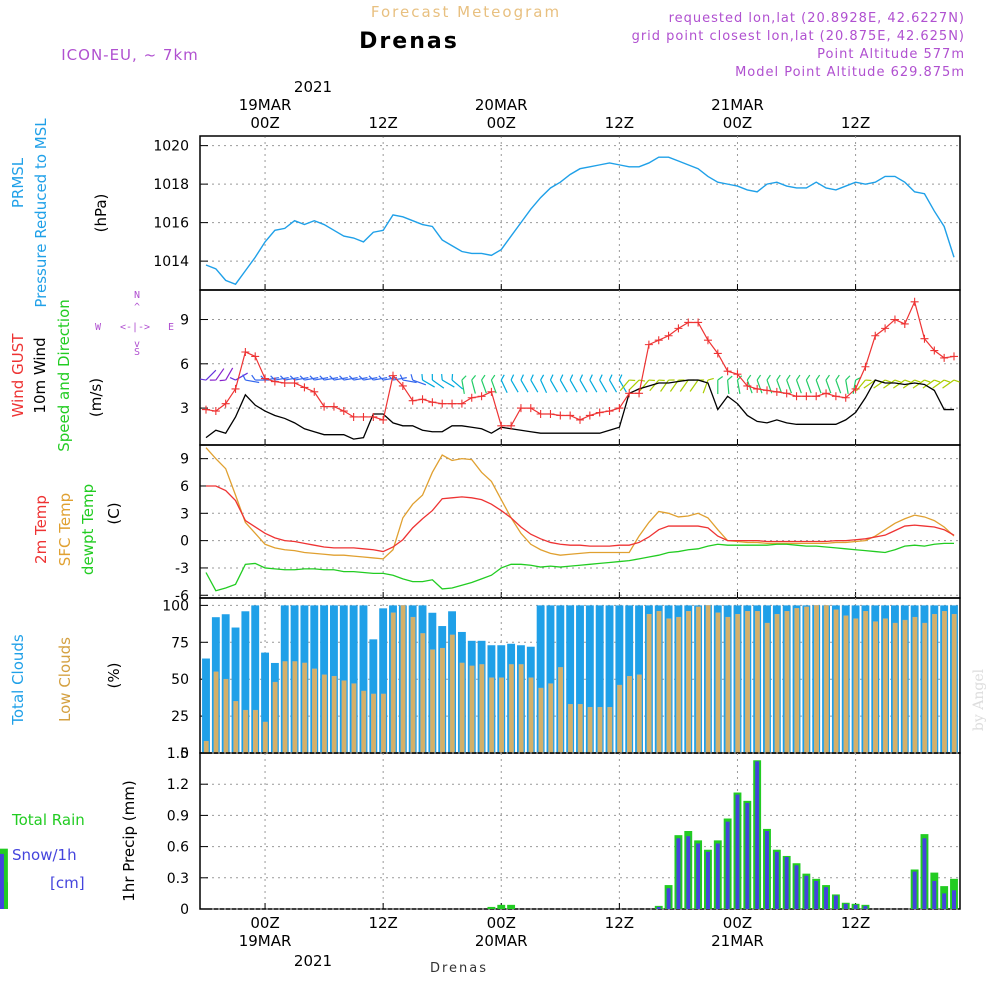 This screenshot has width=1000, height=1000. What do you see at coordinates (579, 567) in the screenshot?
I see `dewpt-line` at bounding box center [579, 567].